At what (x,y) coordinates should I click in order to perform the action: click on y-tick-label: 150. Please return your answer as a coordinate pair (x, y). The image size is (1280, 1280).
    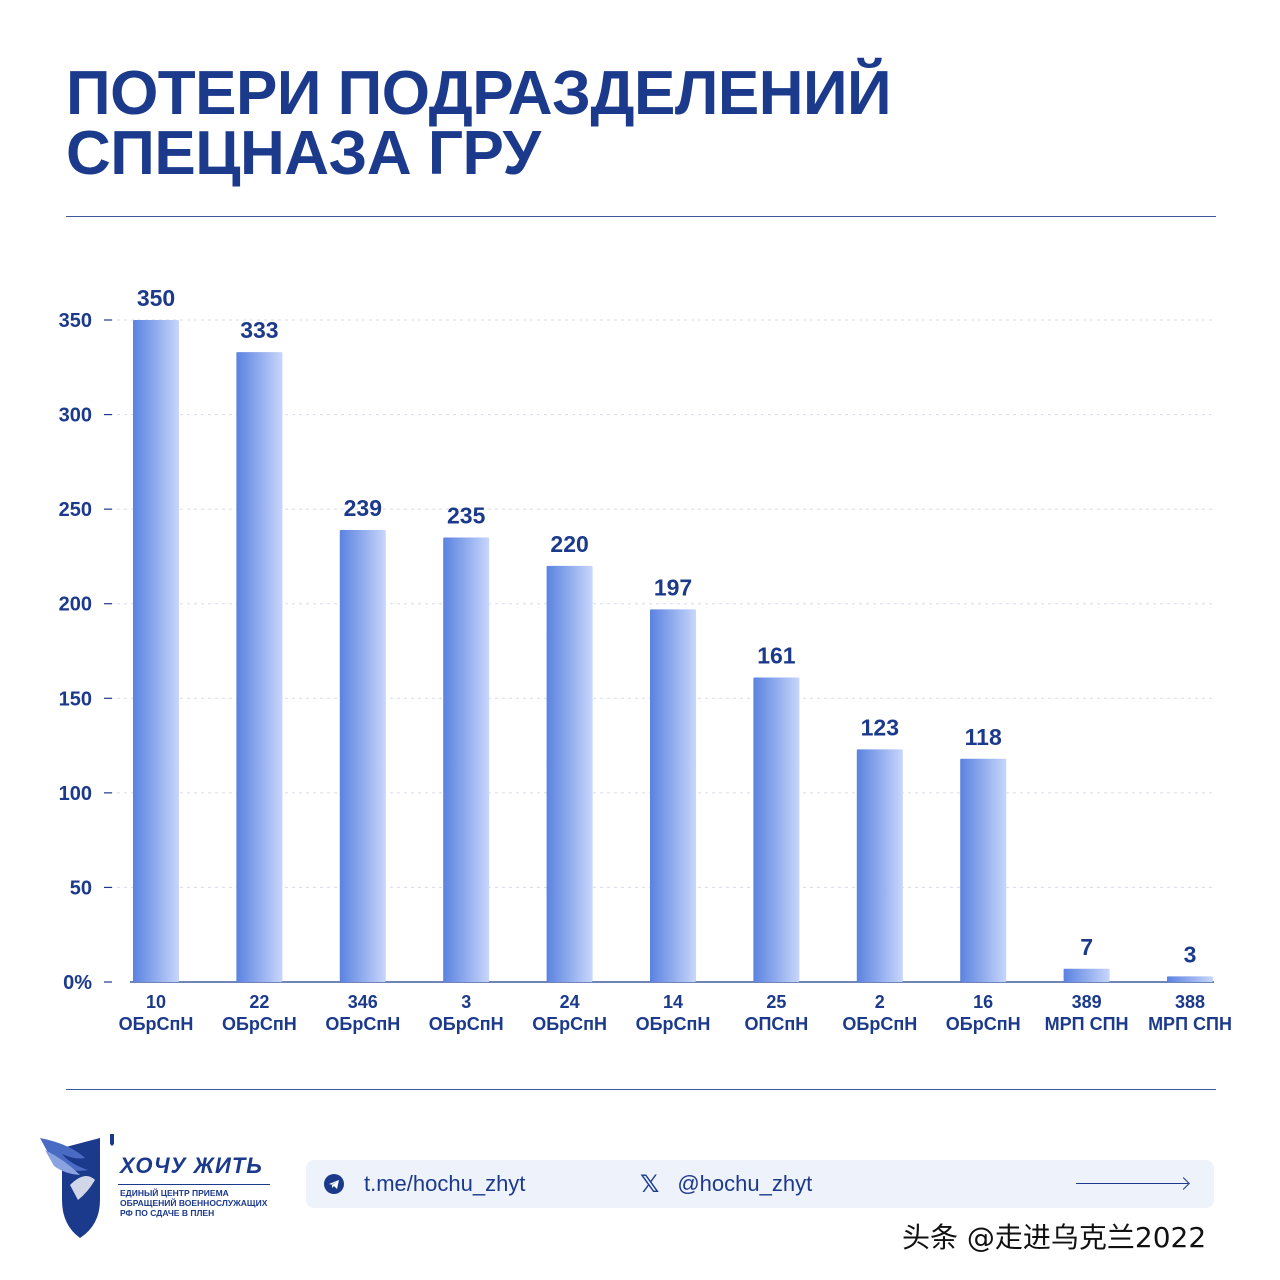
    Looking at the image, I should click on (75, 699).